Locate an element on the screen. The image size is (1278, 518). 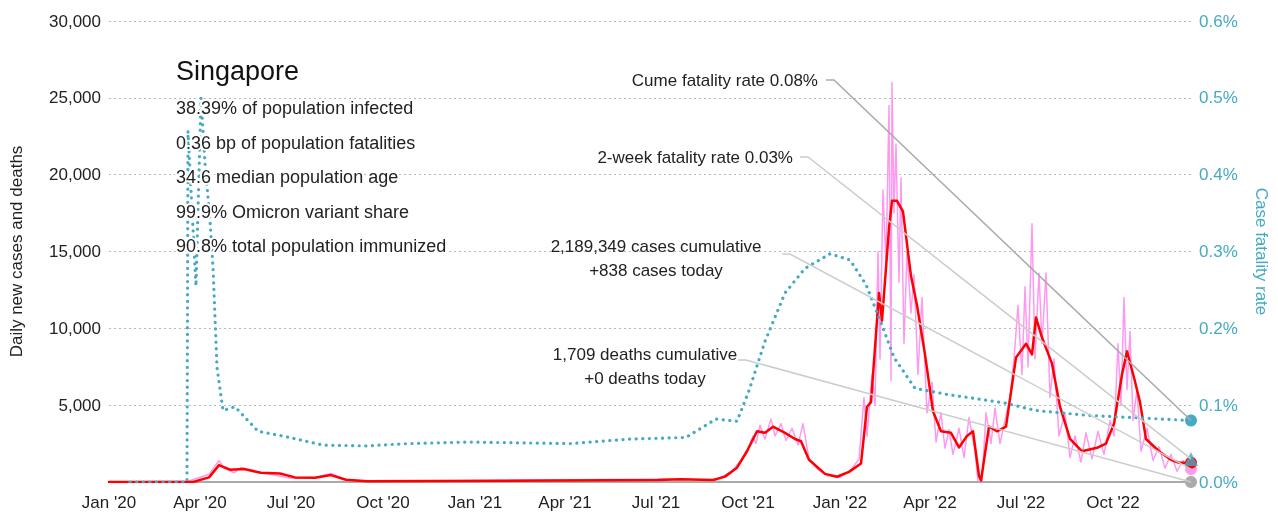
y2-tick-label: 0.4% is located at coordinates (1218, 175).